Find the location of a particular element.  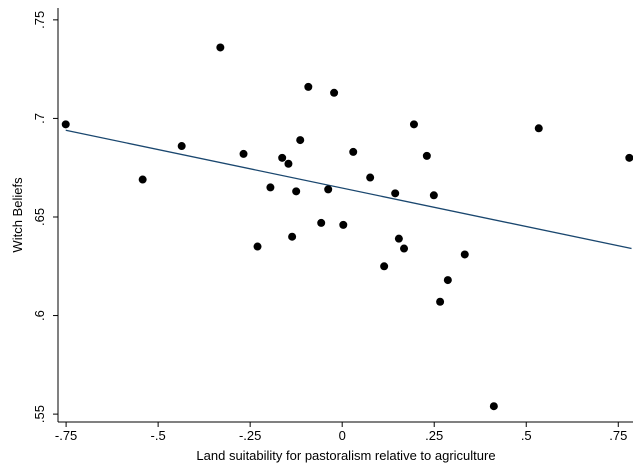

x-tick-label: -.75 is located at coordinates (66, 435).